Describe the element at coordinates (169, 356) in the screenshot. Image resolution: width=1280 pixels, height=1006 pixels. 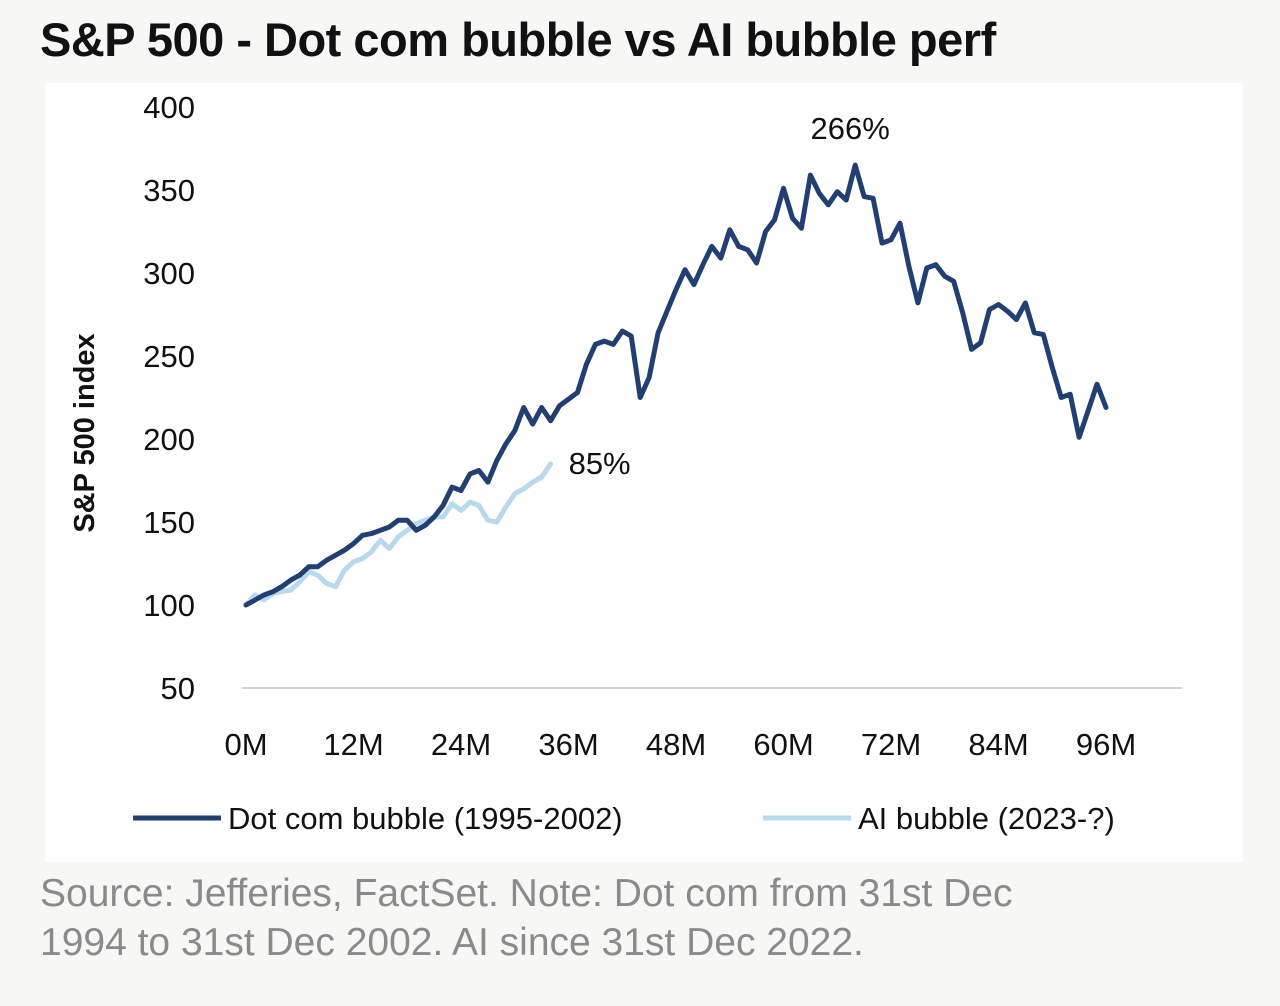
I see `y-tick-label: 250` at that location.